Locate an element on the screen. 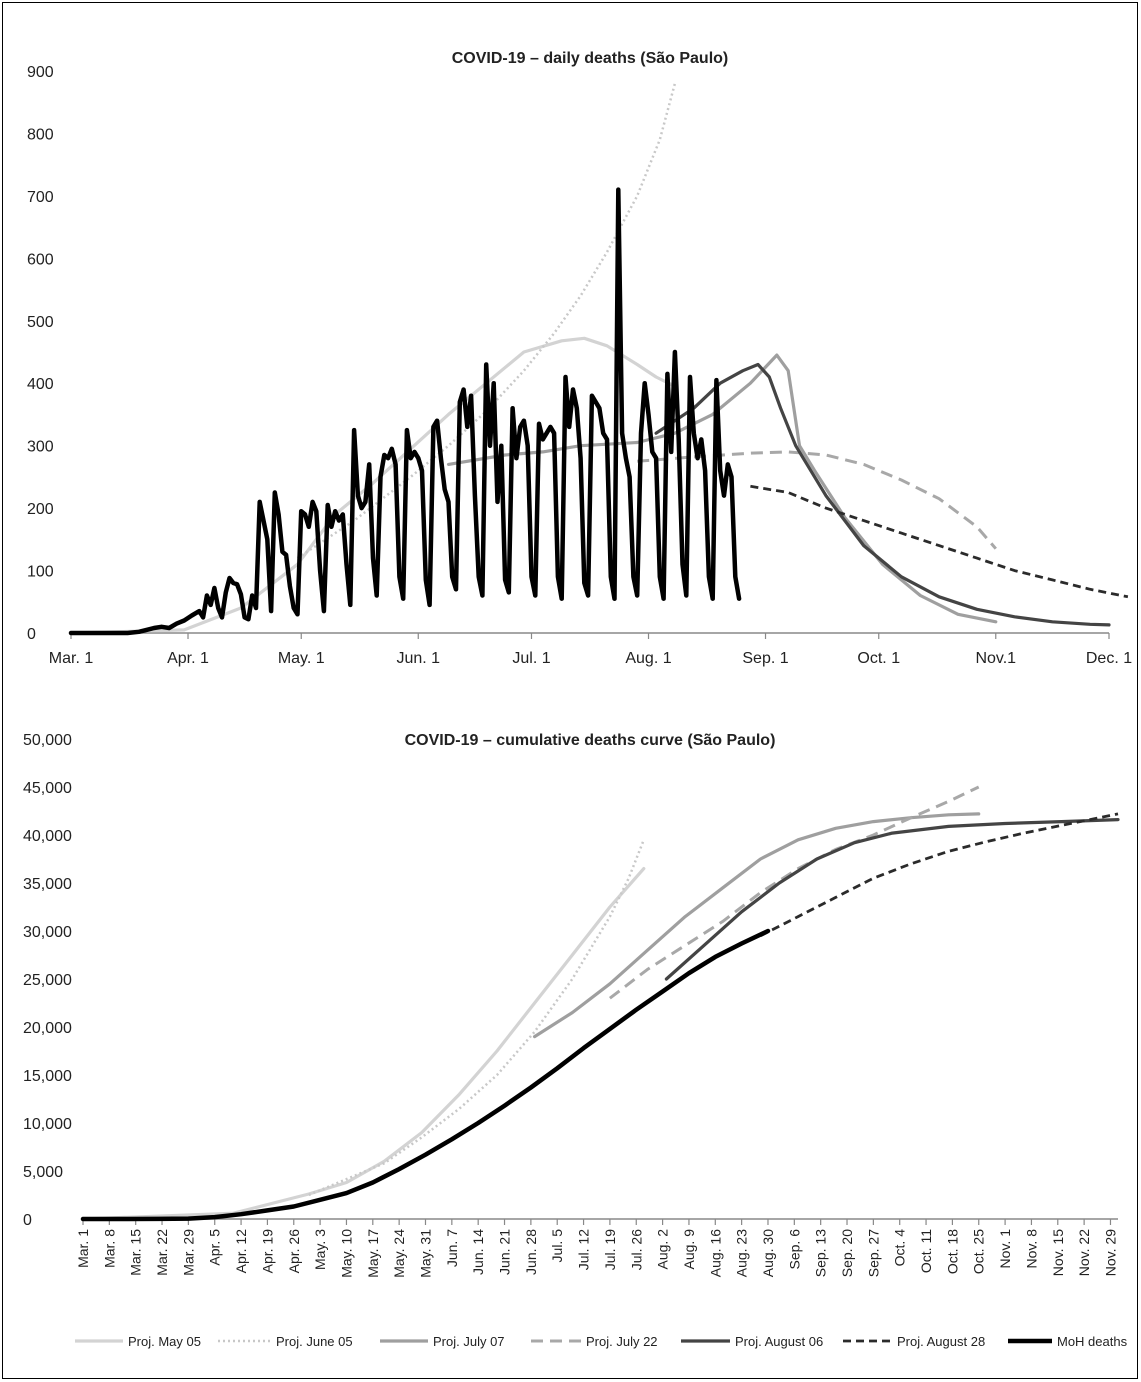 The image size is (1141, 1382). y-tick-label: 600 is located at coordinates (40, 259).